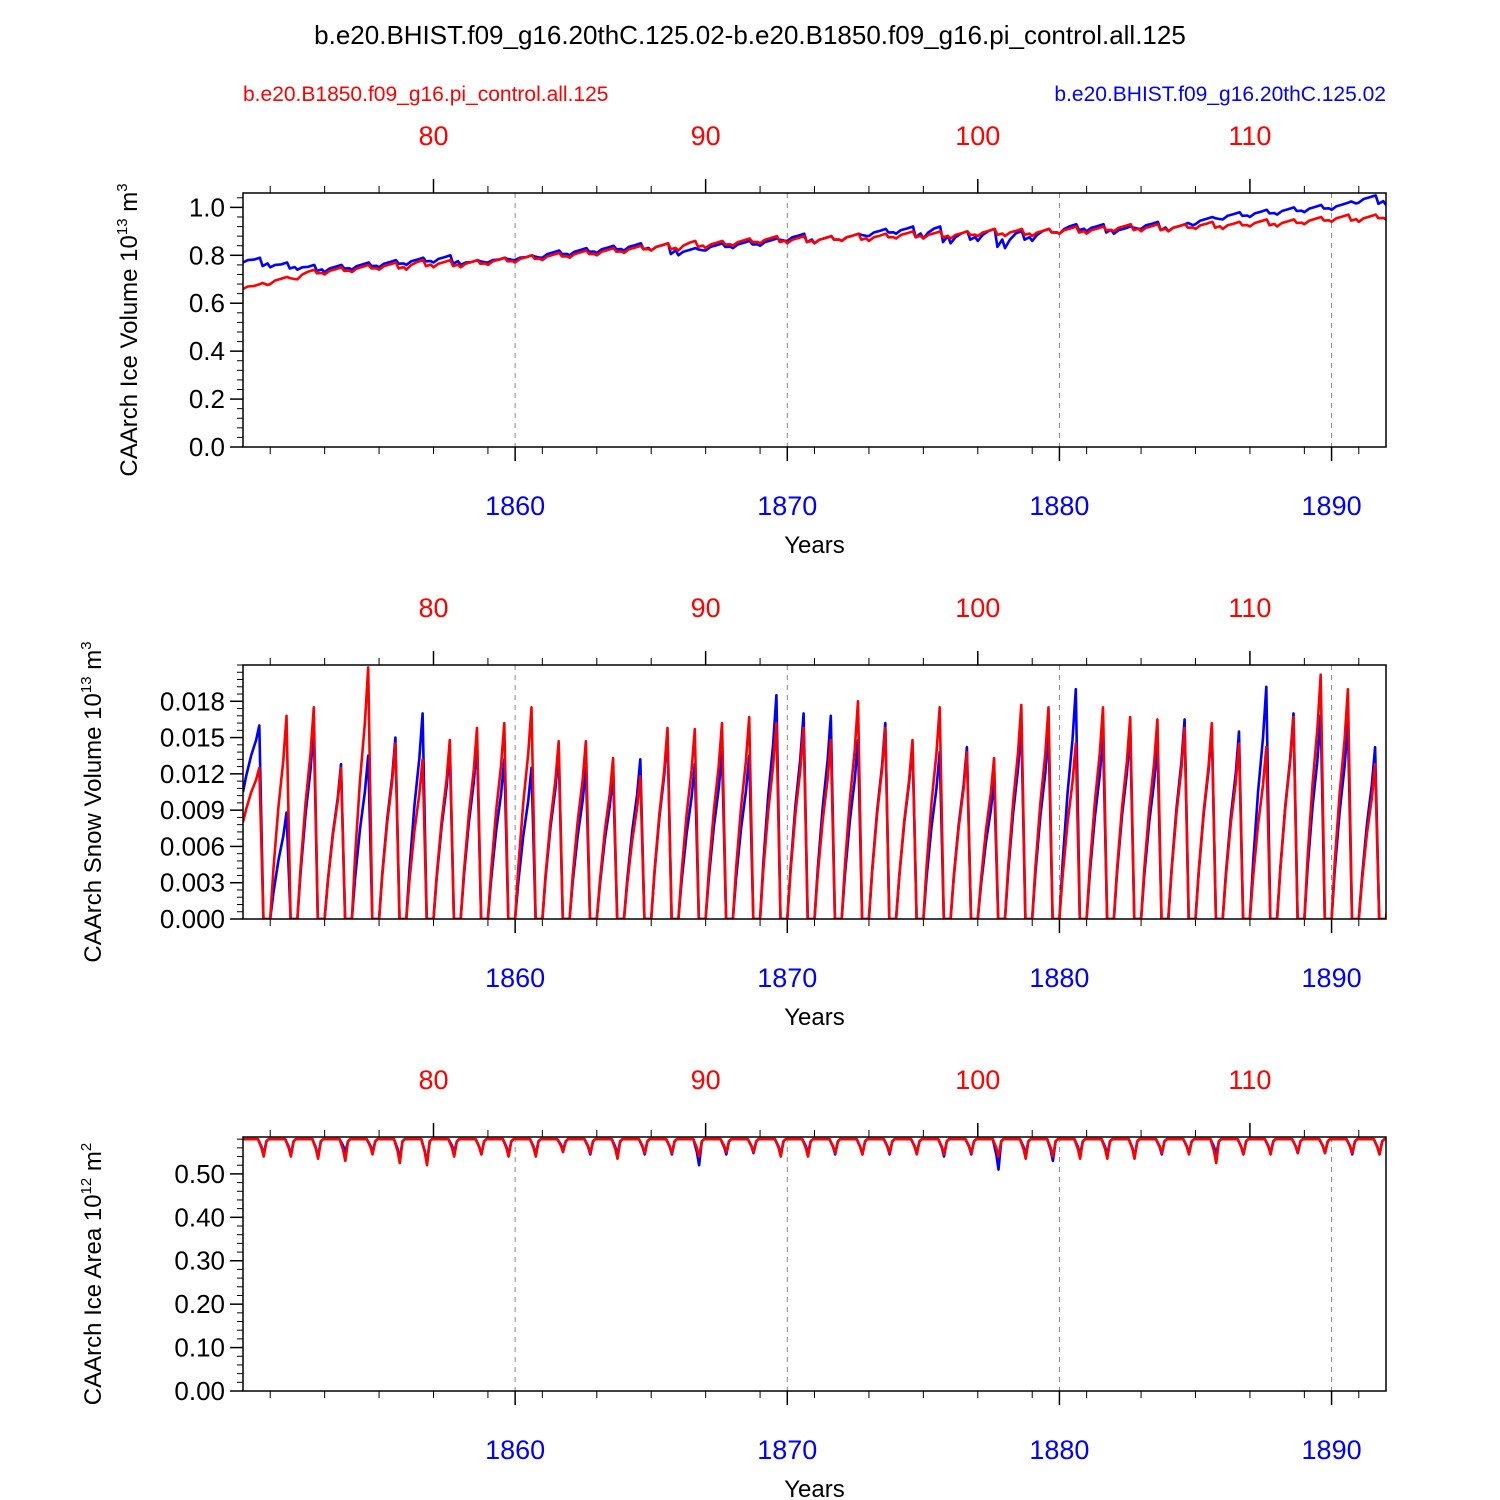 The image size is (1500, 1500). I want to click on series-line-hist, so click(814, 1154).